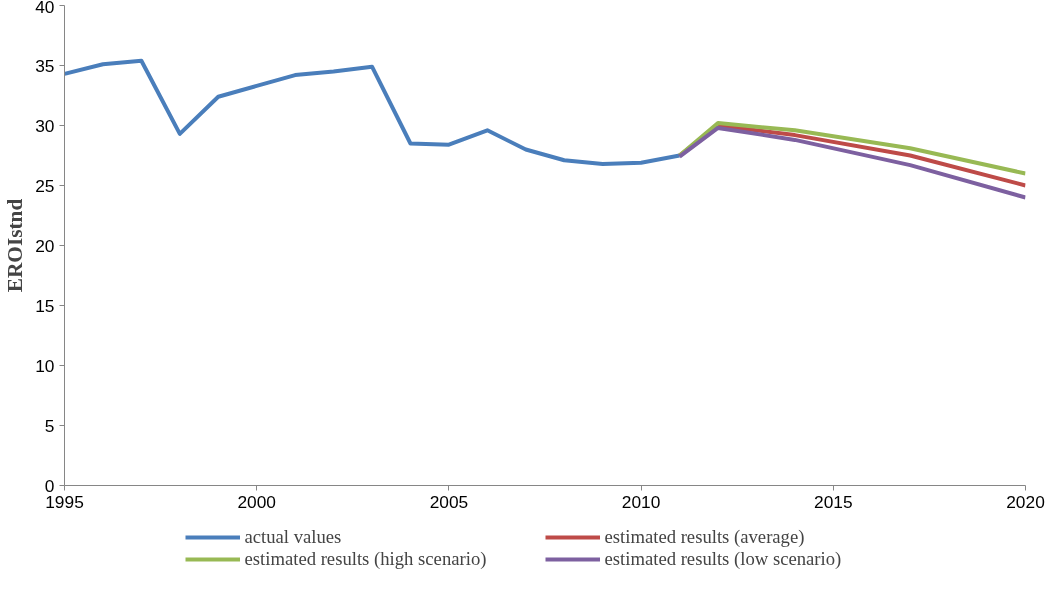 This screenshot has height=592, width=1056. Describe the element at coordinates (1025, 501) in the screenshot. I see `x-tick-label: 2020` at that location.